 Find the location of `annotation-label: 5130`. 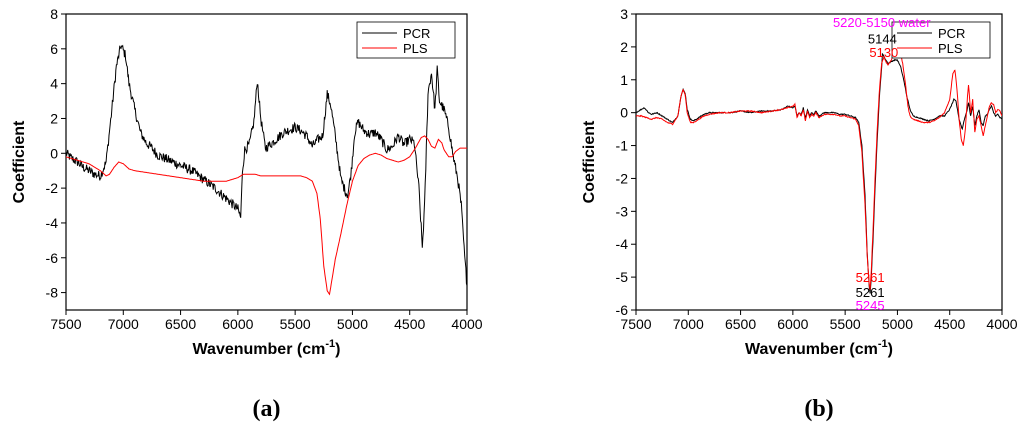

annotation-label: 5130 is located at coordinates (883, 52).